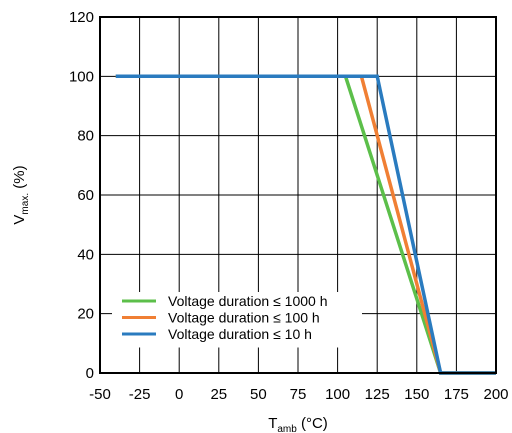 The image size is (512, 433). What do you see at coordinates (287, 428) in the screenshot?
I see `x-axis-label-sub: amb` at bounding box center [287, 428].